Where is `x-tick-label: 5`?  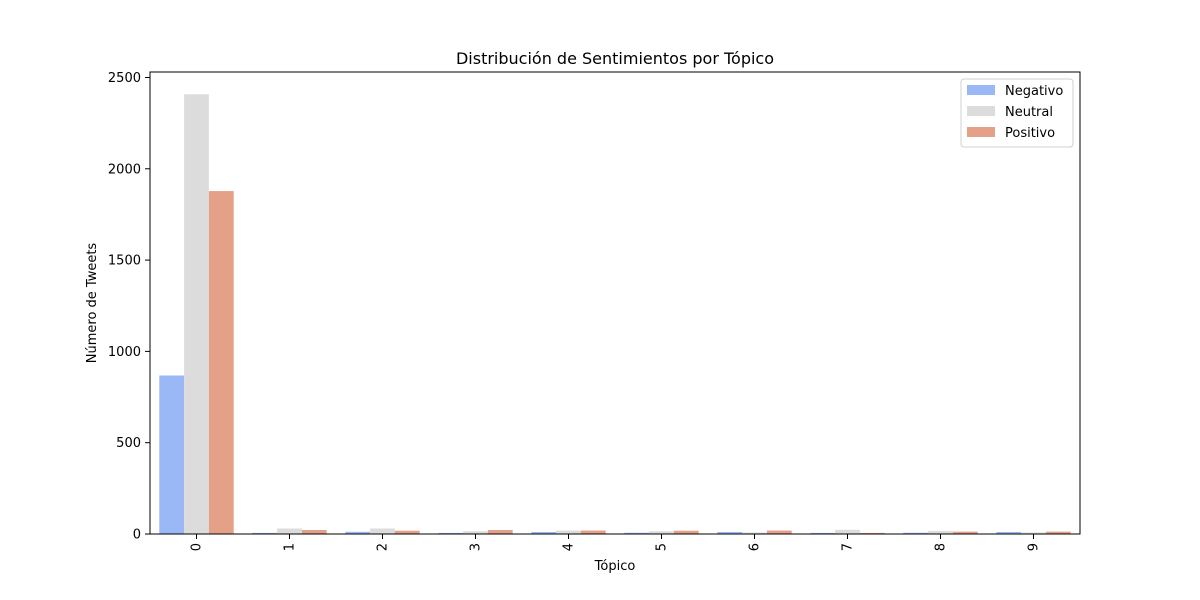 x-tick-label: 5 is located at coordinates (662, 547).